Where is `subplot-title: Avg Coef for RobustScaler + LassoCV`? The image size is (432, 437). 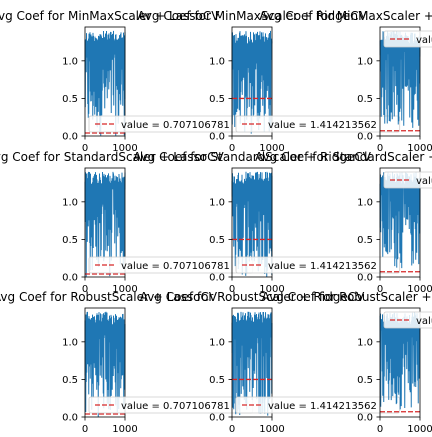
subplot-title: Avg Coef for RobustScaler + LassoCV is located at coordinates (109, 297).